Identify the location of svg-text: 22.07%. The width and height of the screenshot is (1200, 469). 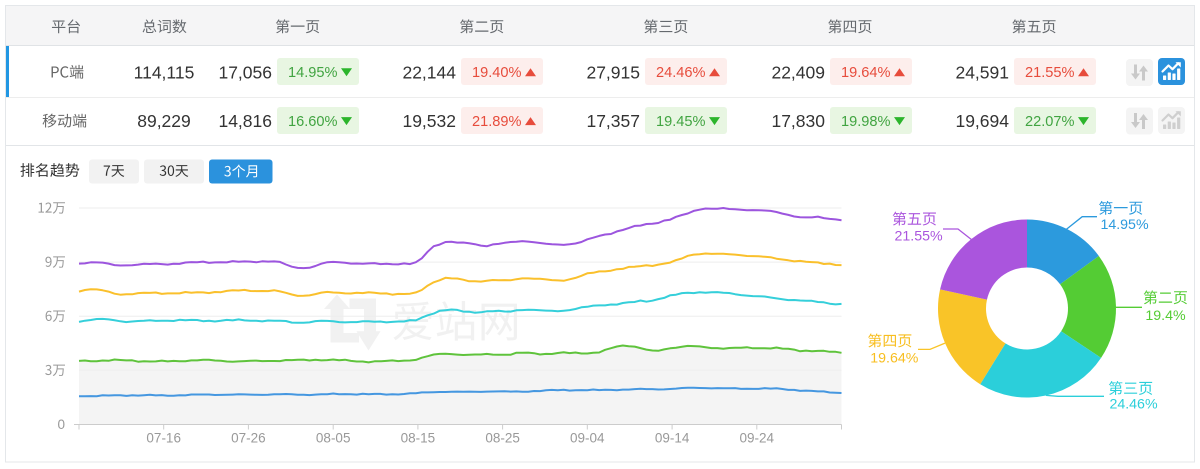
(1050, 122).